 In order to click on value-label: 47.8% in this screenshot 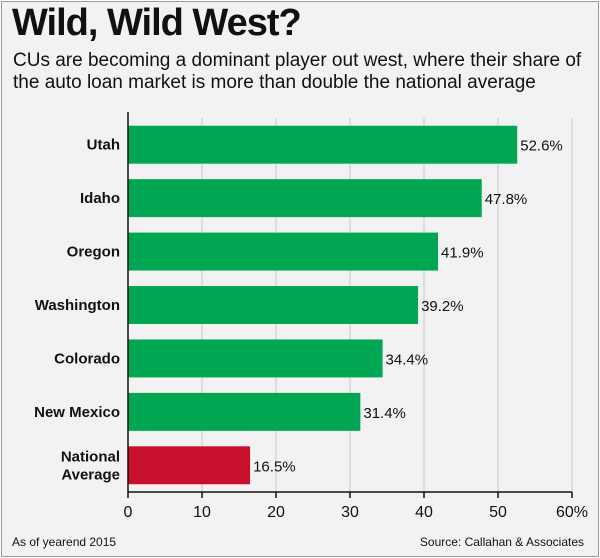, I will do `click(506, 199)`.